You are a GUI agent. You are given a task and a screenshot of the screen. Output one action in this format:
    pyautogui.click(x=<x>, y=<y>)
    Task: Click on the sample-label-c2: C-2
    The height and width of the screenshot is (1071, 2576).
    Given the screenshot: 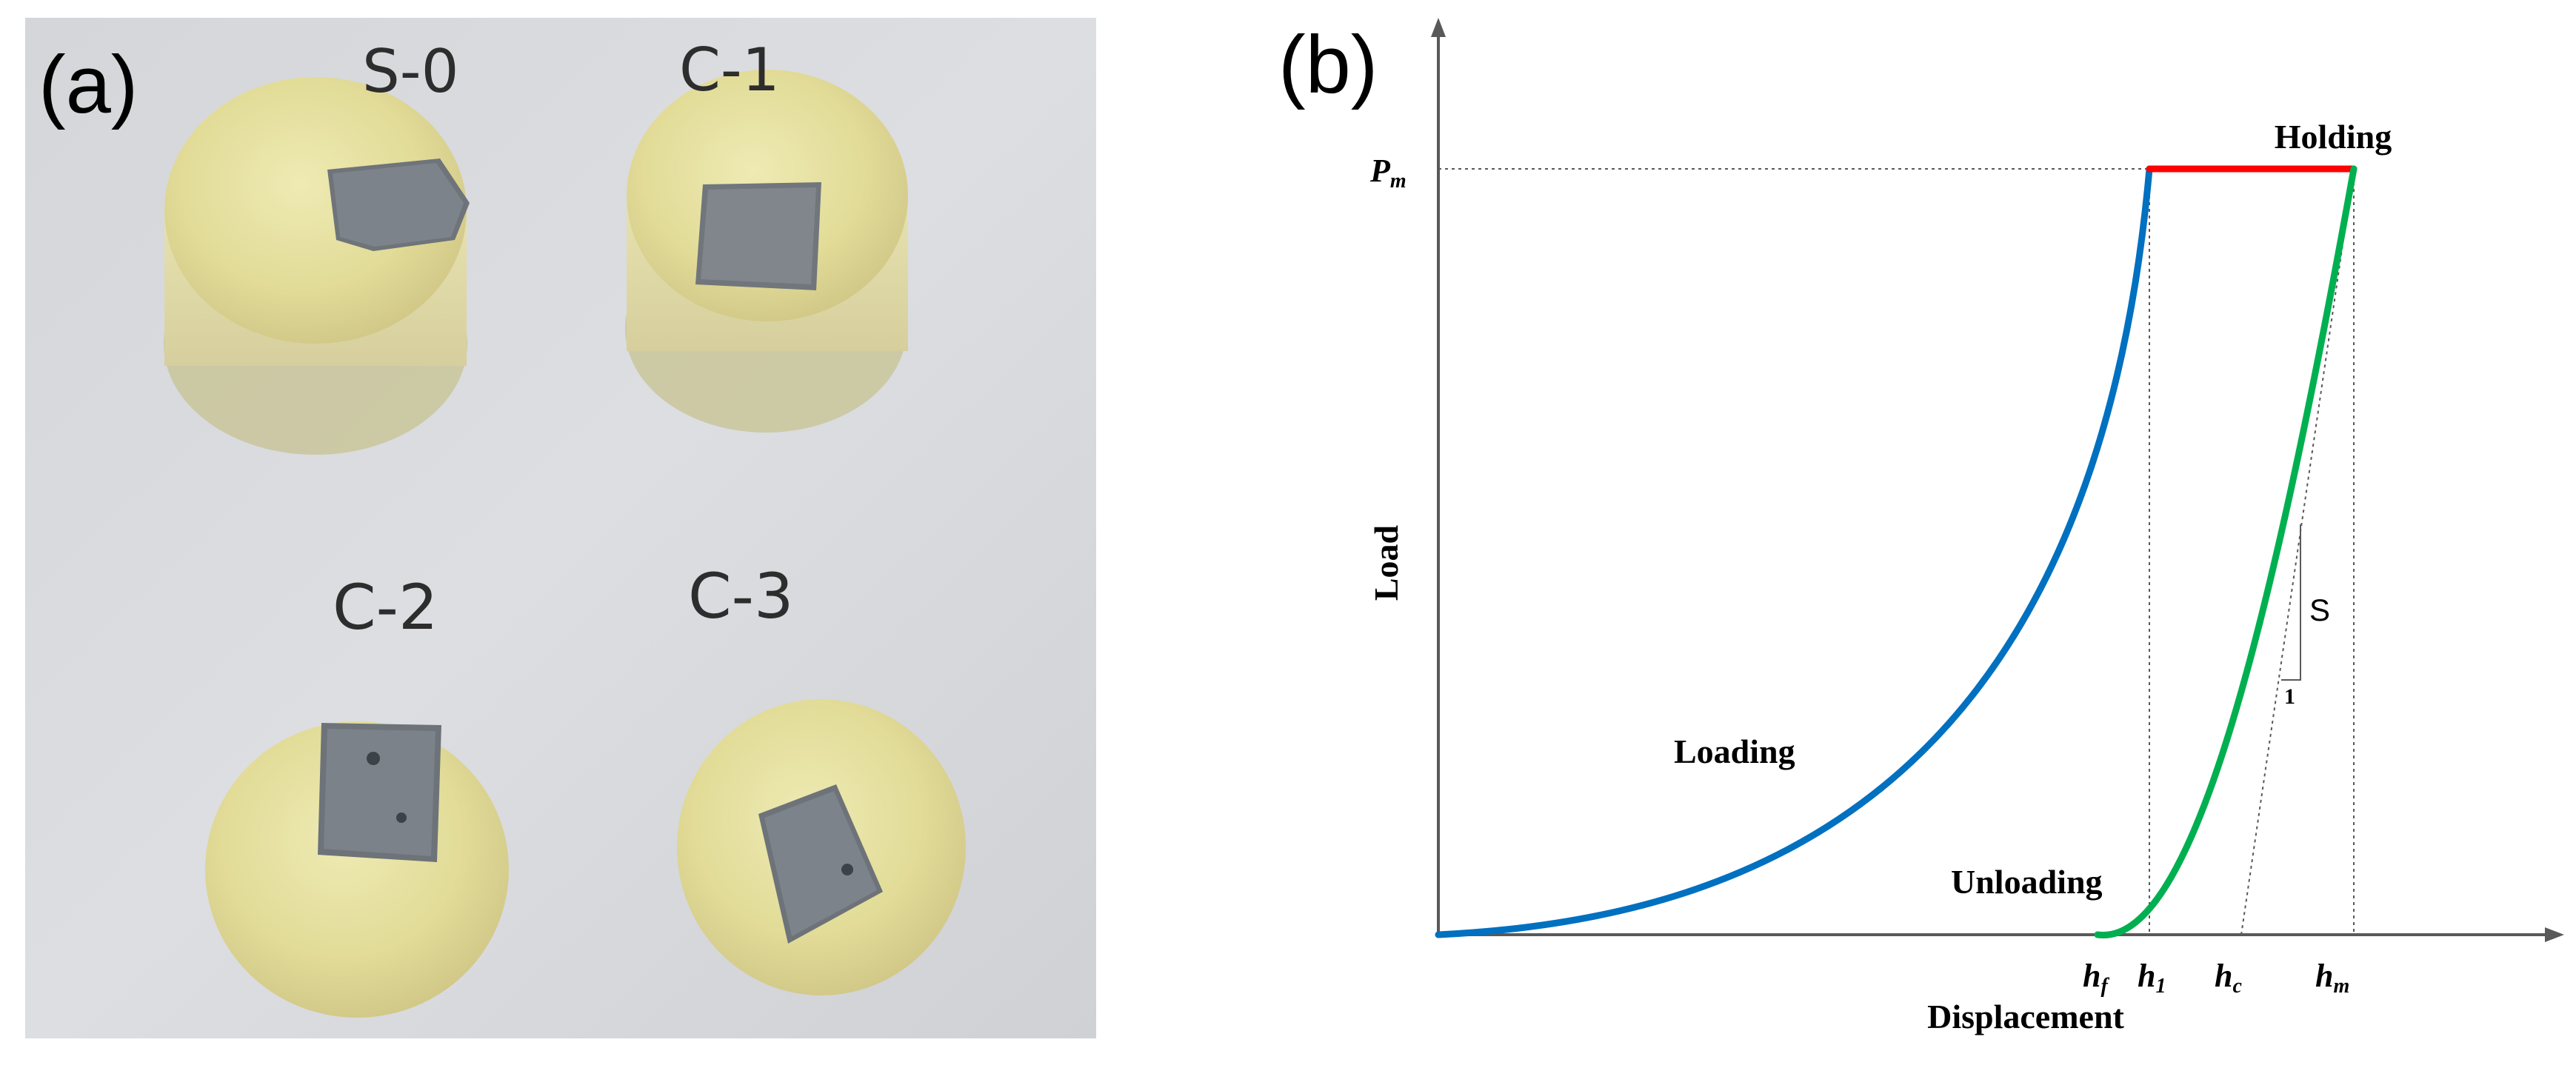 What is the action you would take?
    pyautogui.click(x=385, y=608)
    